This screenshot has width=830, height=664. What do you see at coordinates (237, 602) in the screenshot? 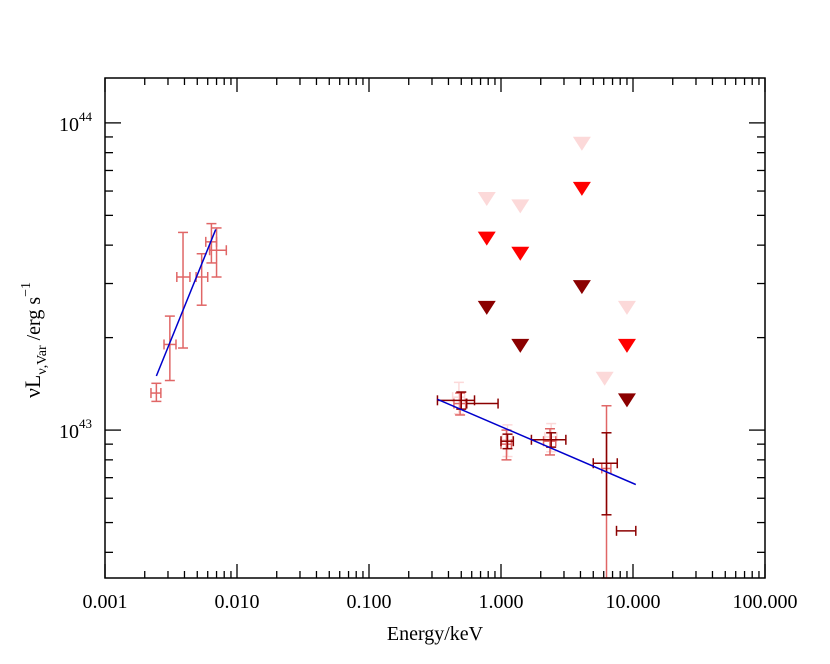
I see `x-tick-label: 0.010` at bounding box center [237, 602].